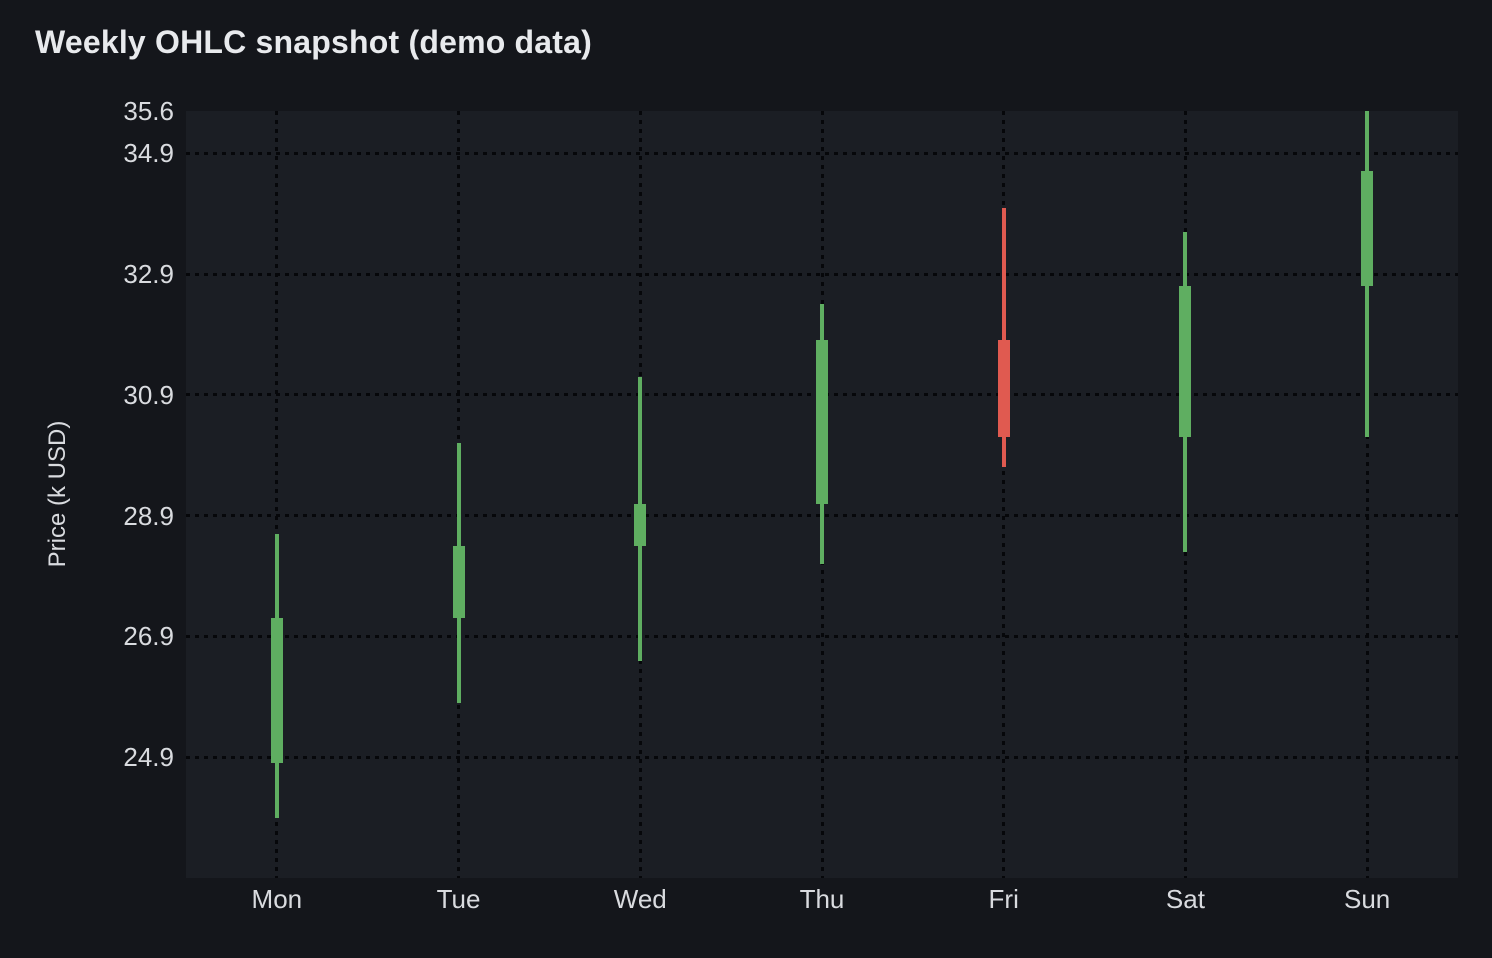  I want to click on y-tick-label: 32.9, so click(148, 274).